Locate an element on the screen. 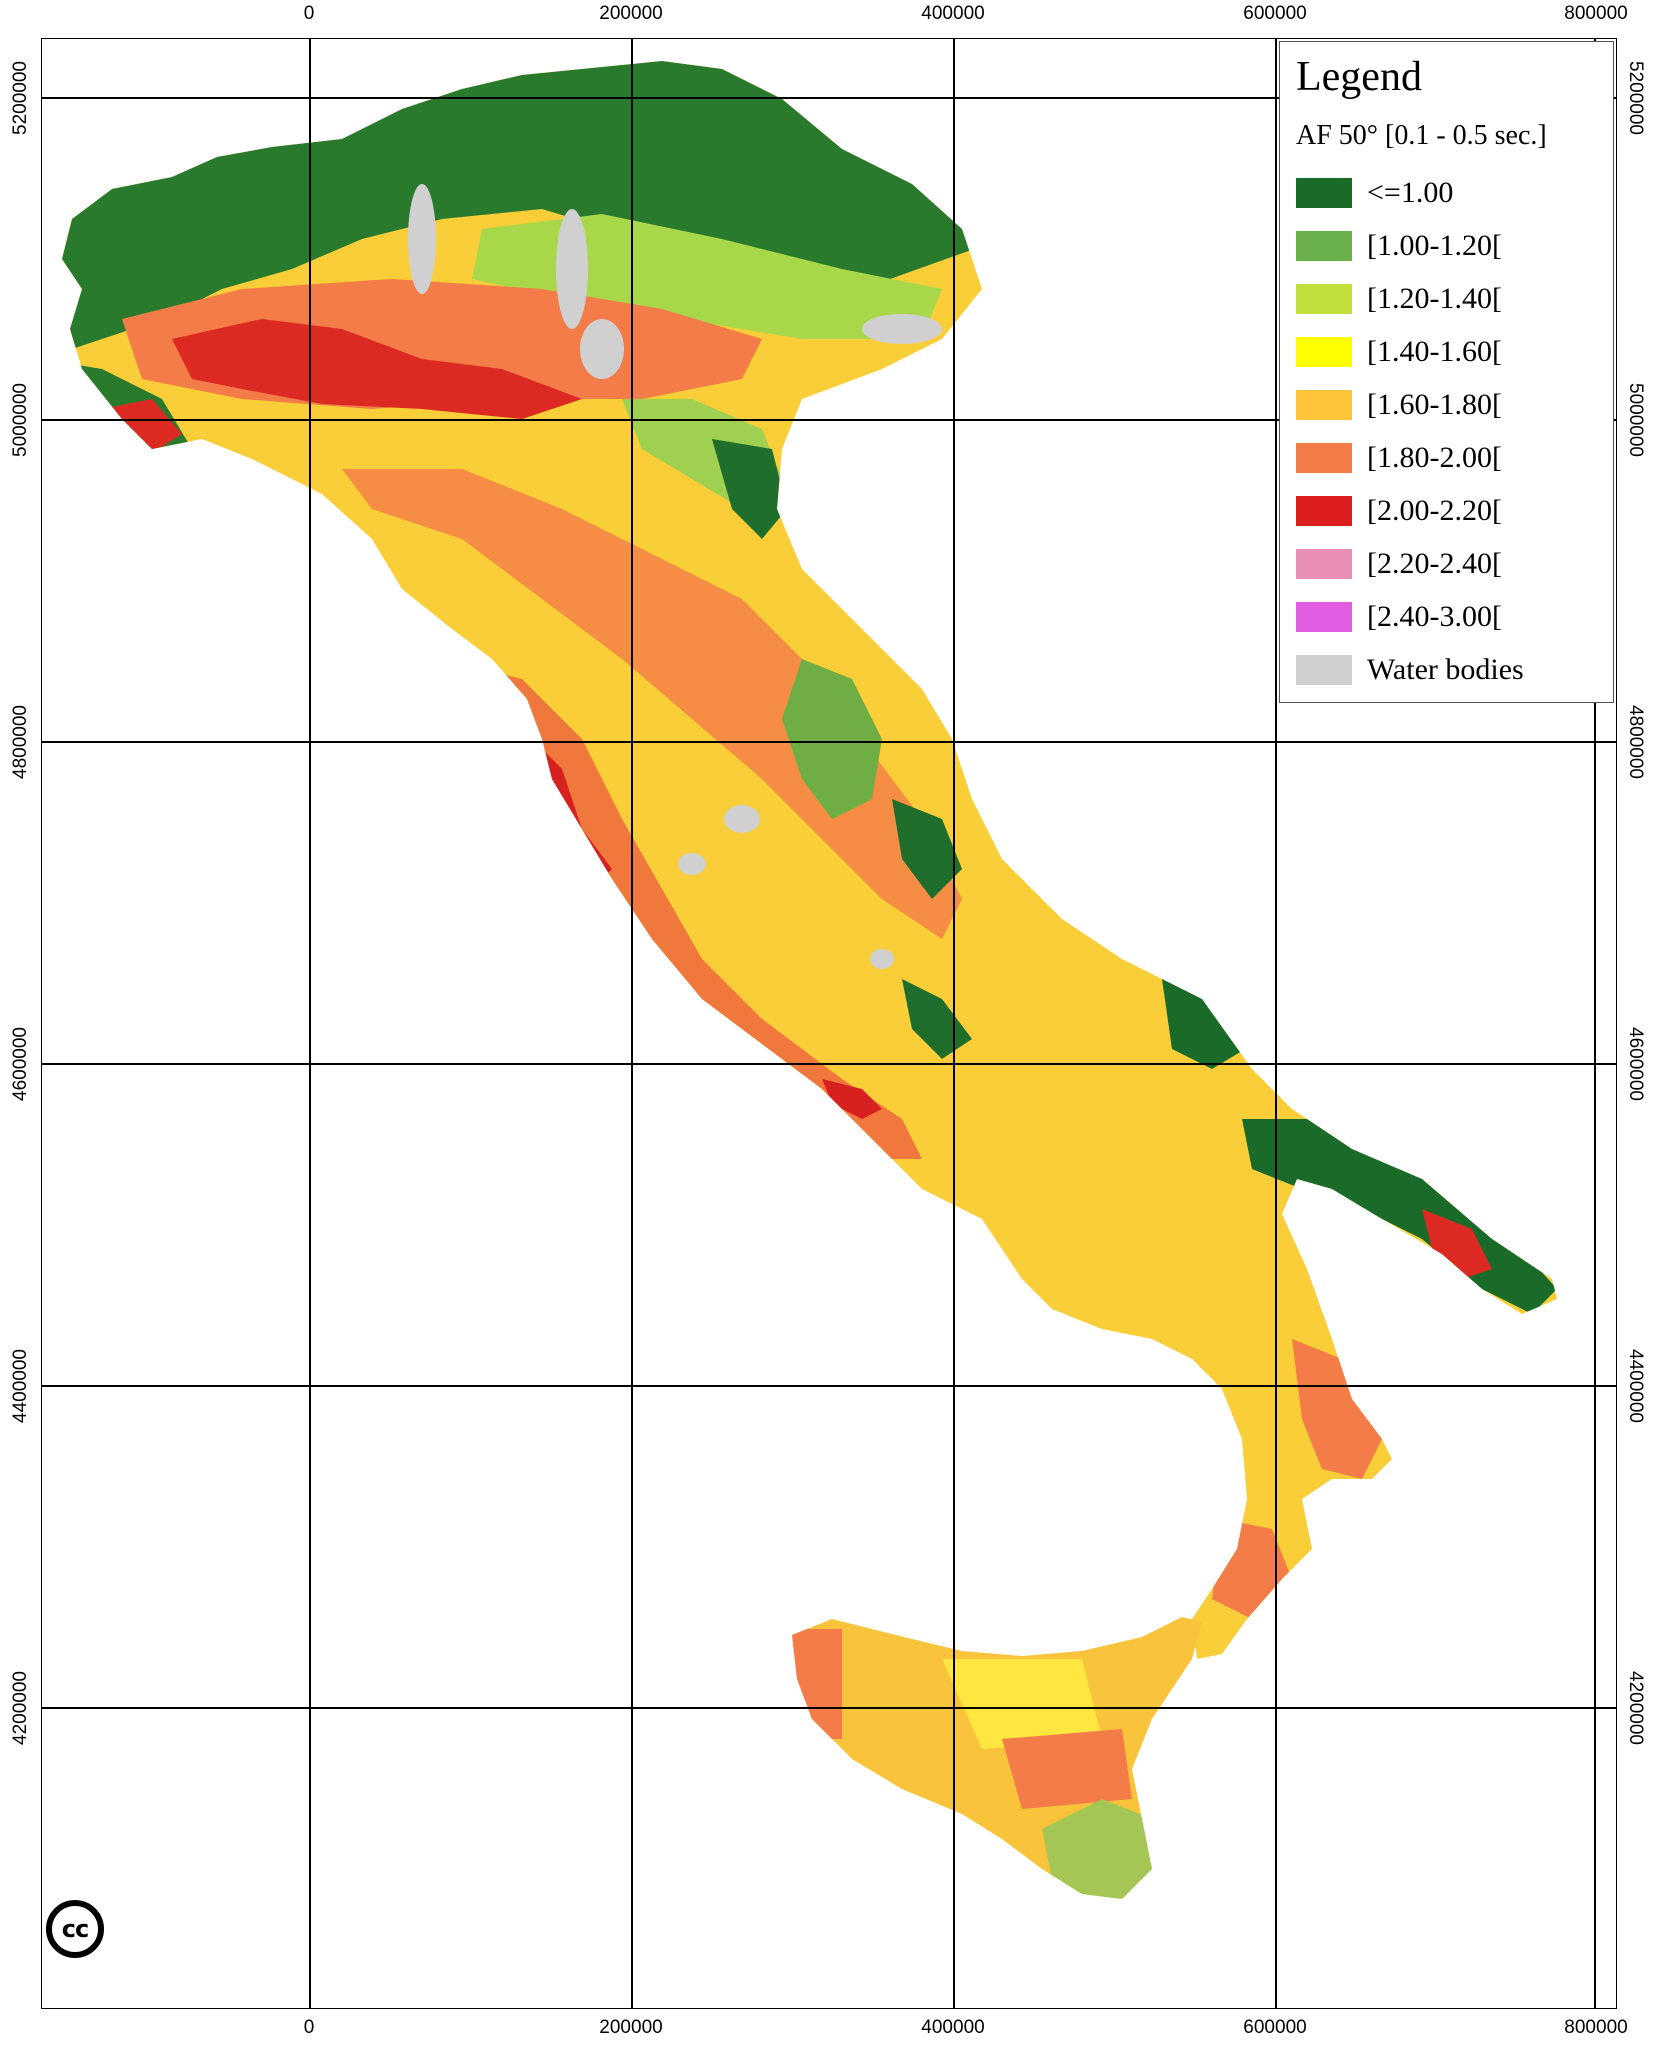 The image size is (1654, 2047). x-tick-bottom: 200000 is located at coordinates (631, 2027).